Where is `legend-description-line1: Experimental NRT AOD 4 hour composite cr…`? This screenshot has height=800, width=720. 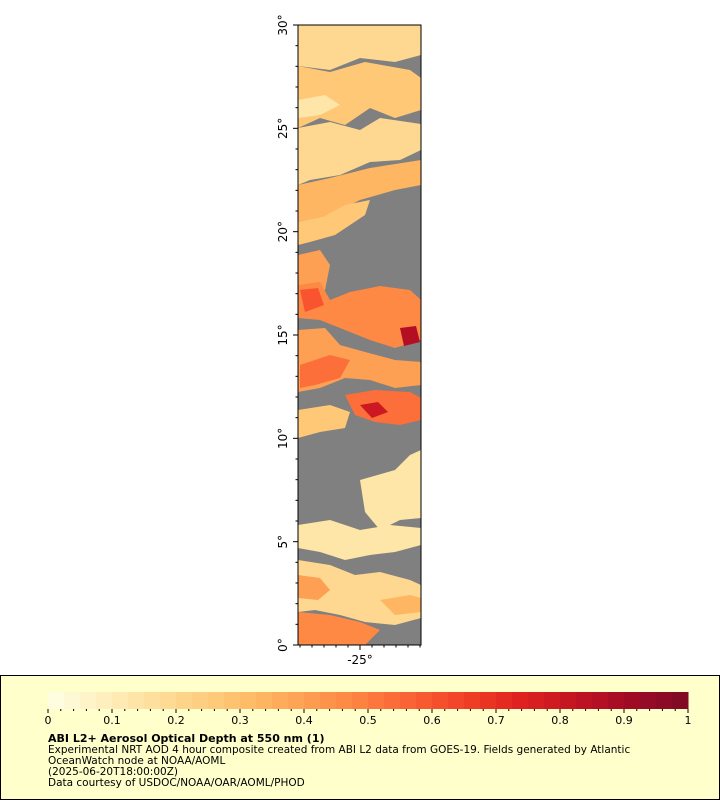
legend-description-line1: Experimental NRT AOD 4 hour composite cr… is located at coordinates (339, 750).